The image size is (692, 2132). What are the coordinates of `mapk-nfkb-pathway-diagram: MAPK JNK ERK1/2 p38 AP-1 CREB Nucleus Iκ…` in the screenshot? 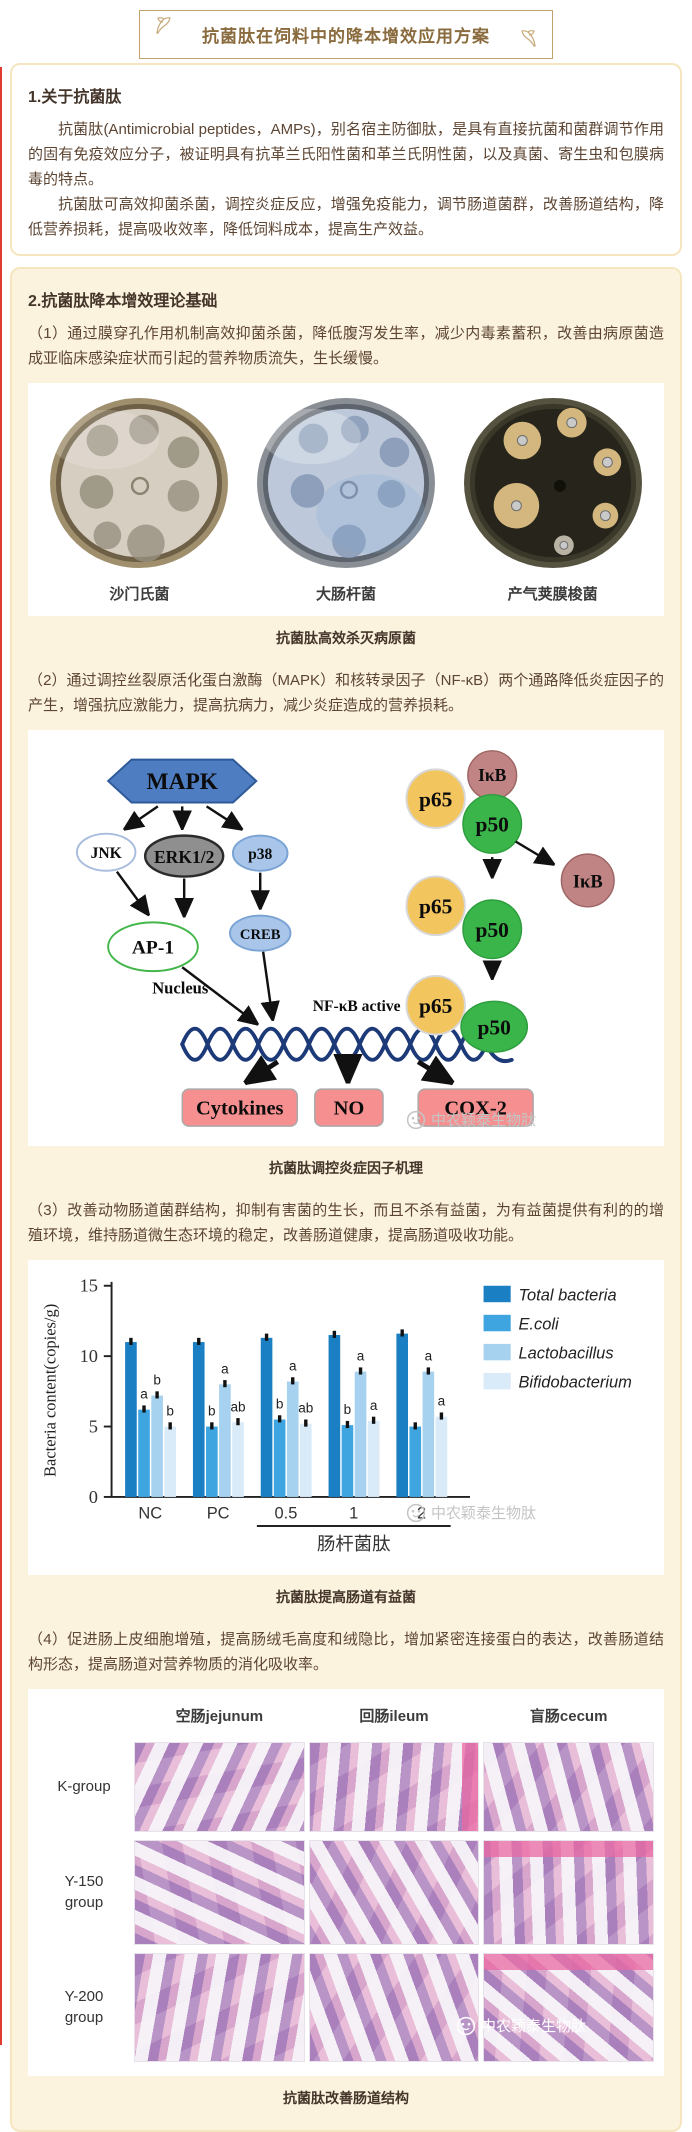 It's located at (345, 938).